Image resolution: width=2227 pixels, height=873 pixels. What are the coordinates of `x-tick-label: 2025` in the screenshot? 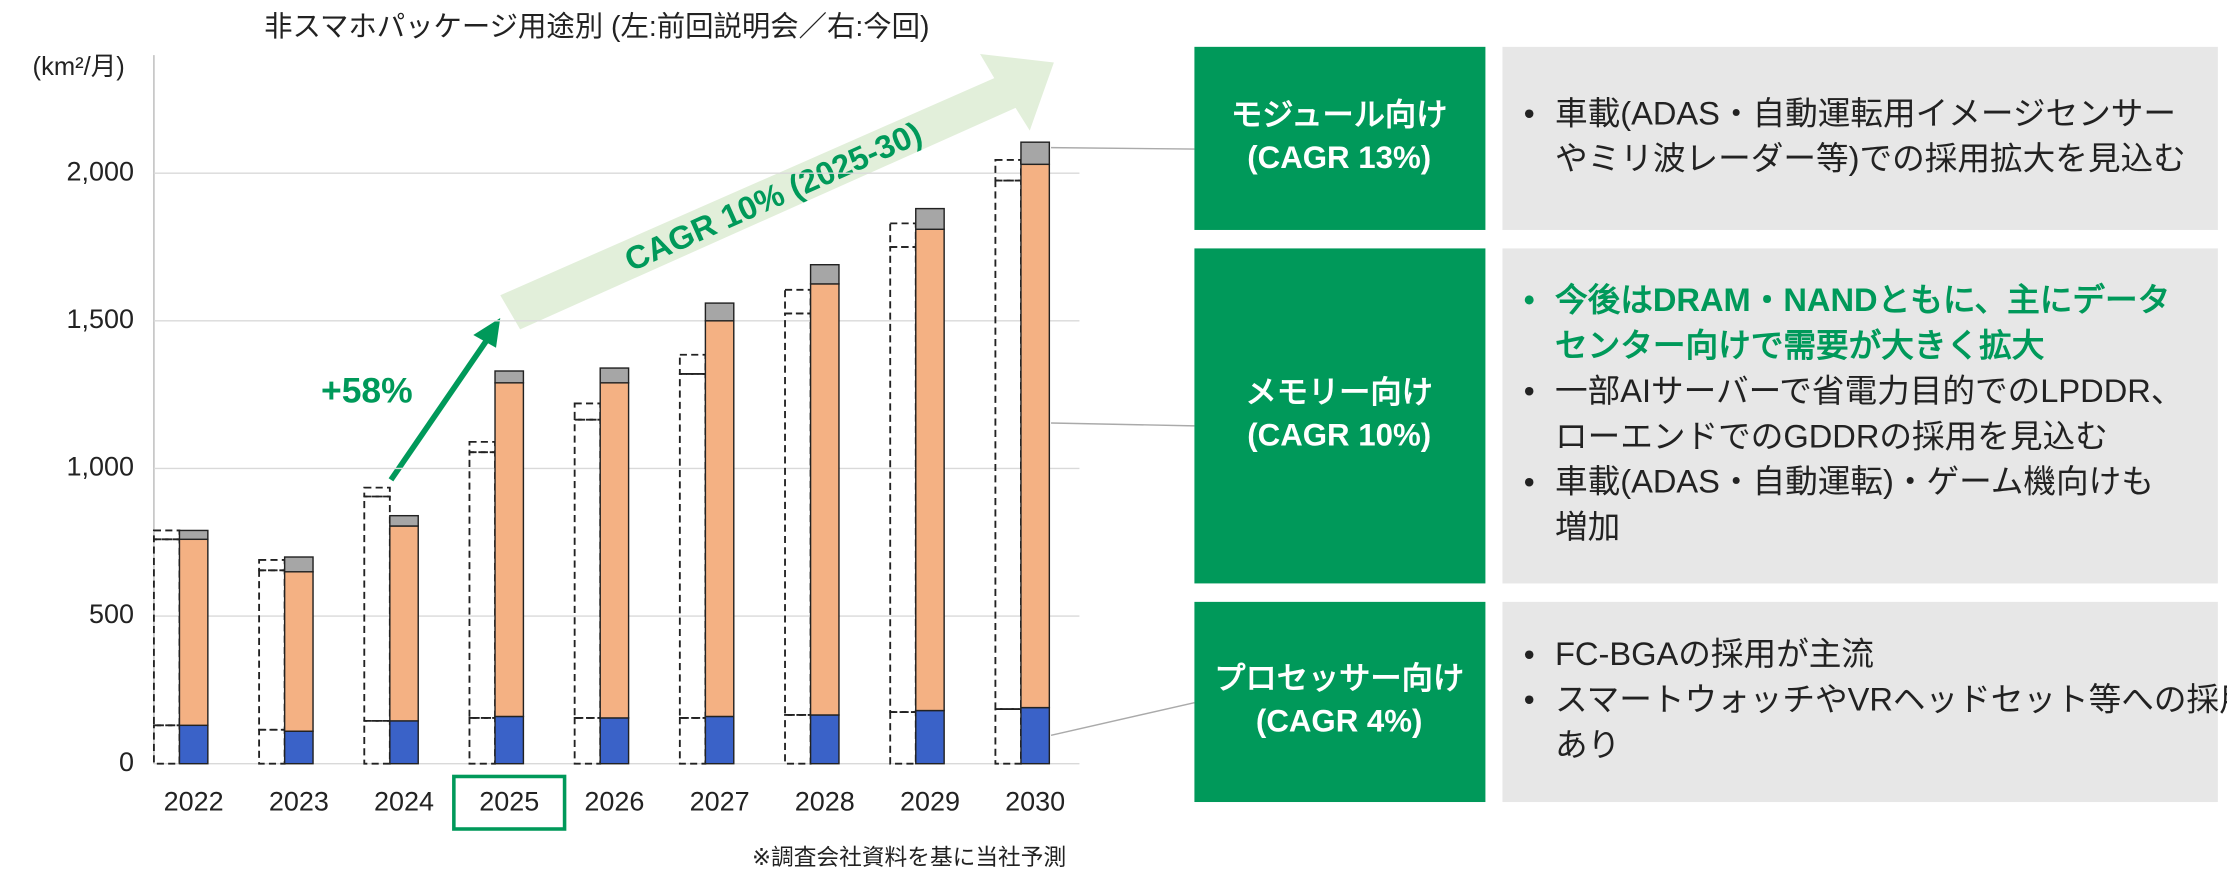 It's located at (509, 802).